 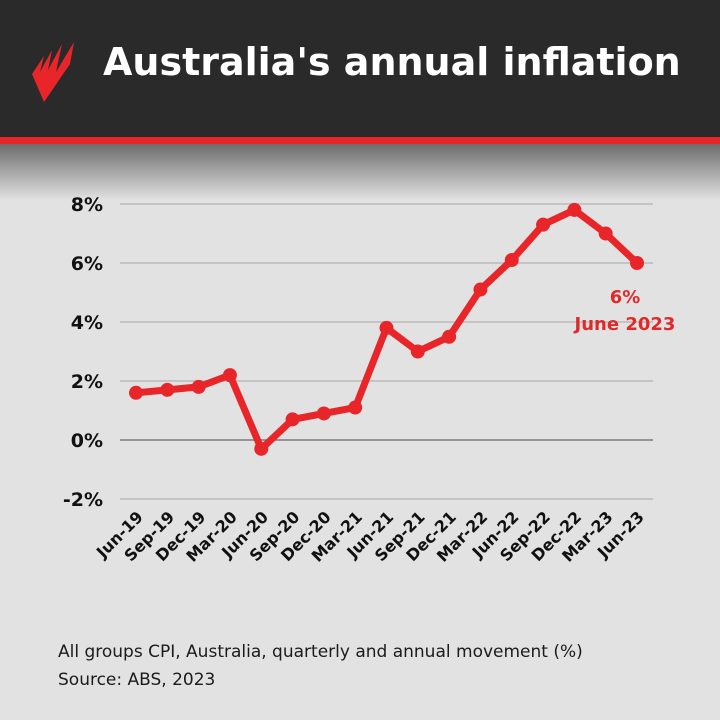 What do you see at coordinates (87, 382) in the screenshot?
I see `y-tick-label: 2%` at bounding box center [87, 382].